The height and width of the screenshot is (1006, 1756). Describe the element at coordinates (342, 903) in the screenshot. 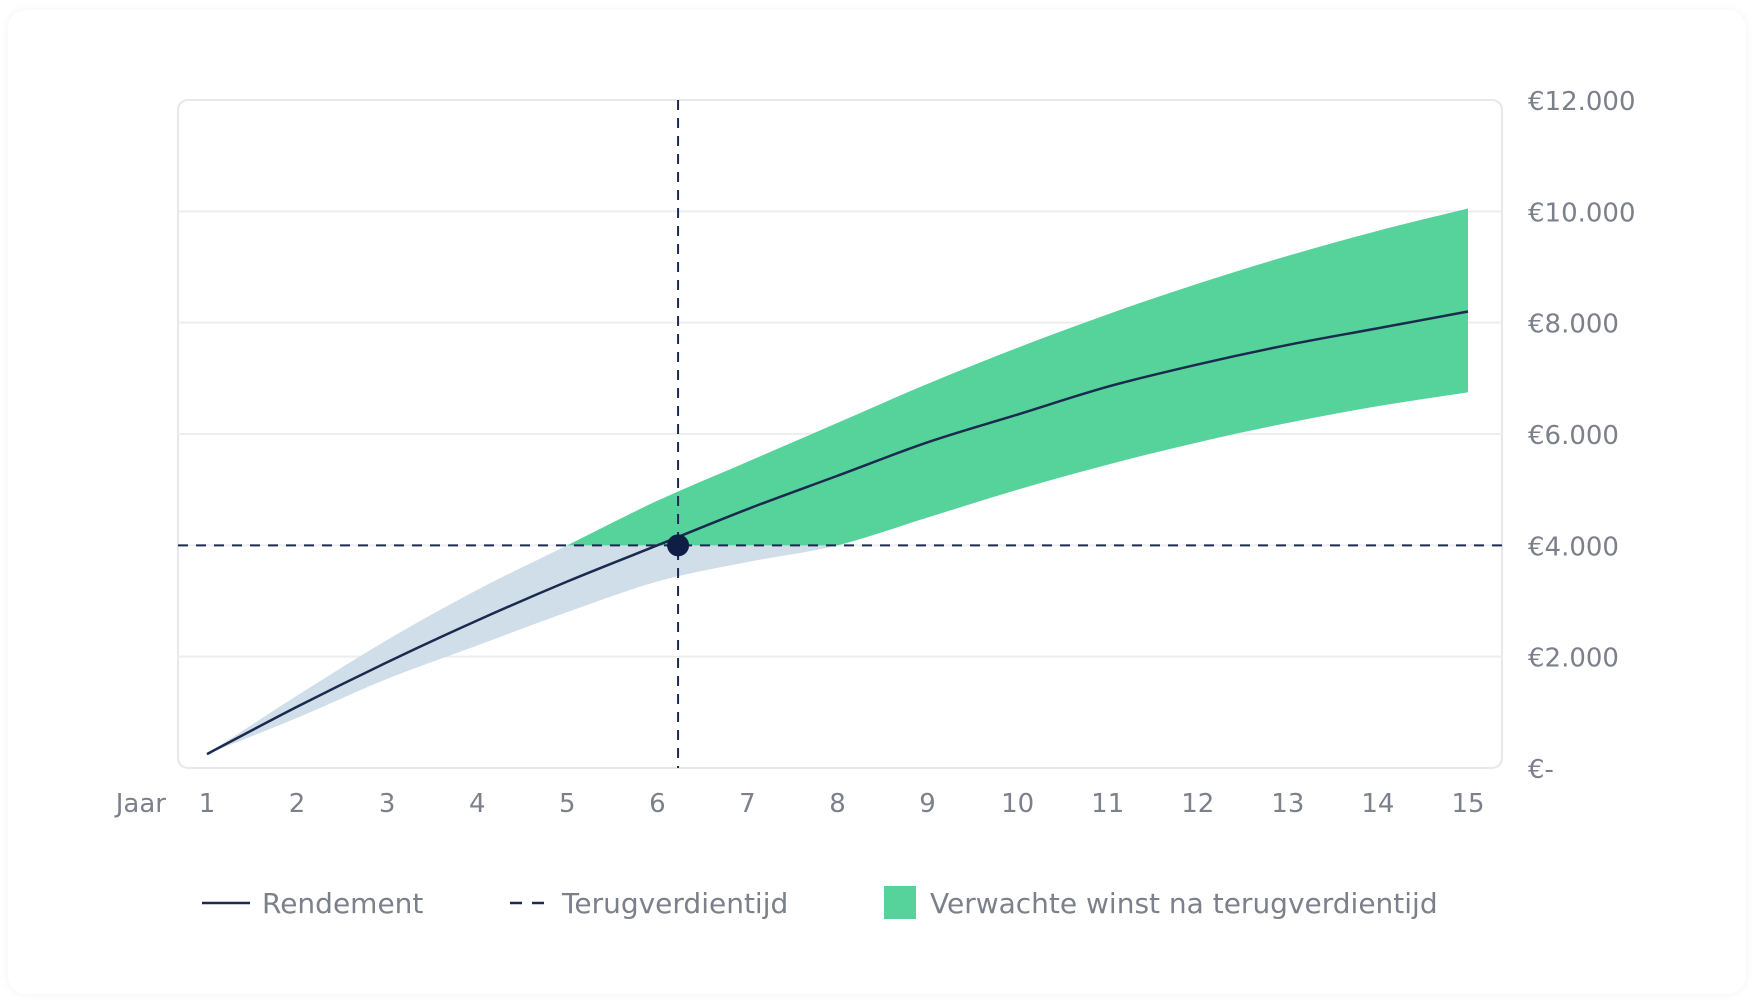

I see `legend-label-rendement: Rendement` at that location.